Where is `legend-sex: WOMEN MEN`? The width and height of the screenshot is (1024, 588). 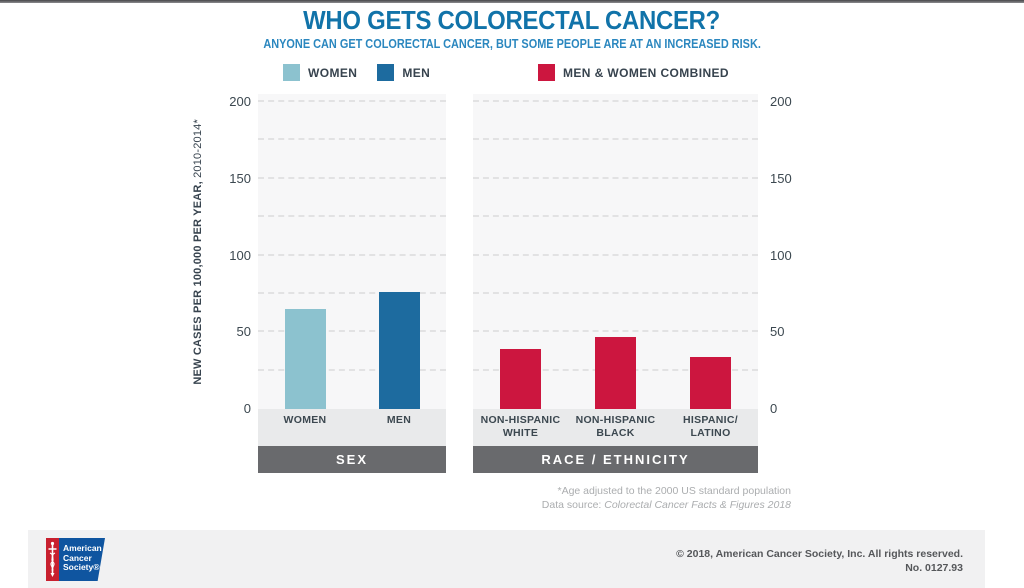
legend-sex: WOMEN MEN is located at coordinates (356, 72).